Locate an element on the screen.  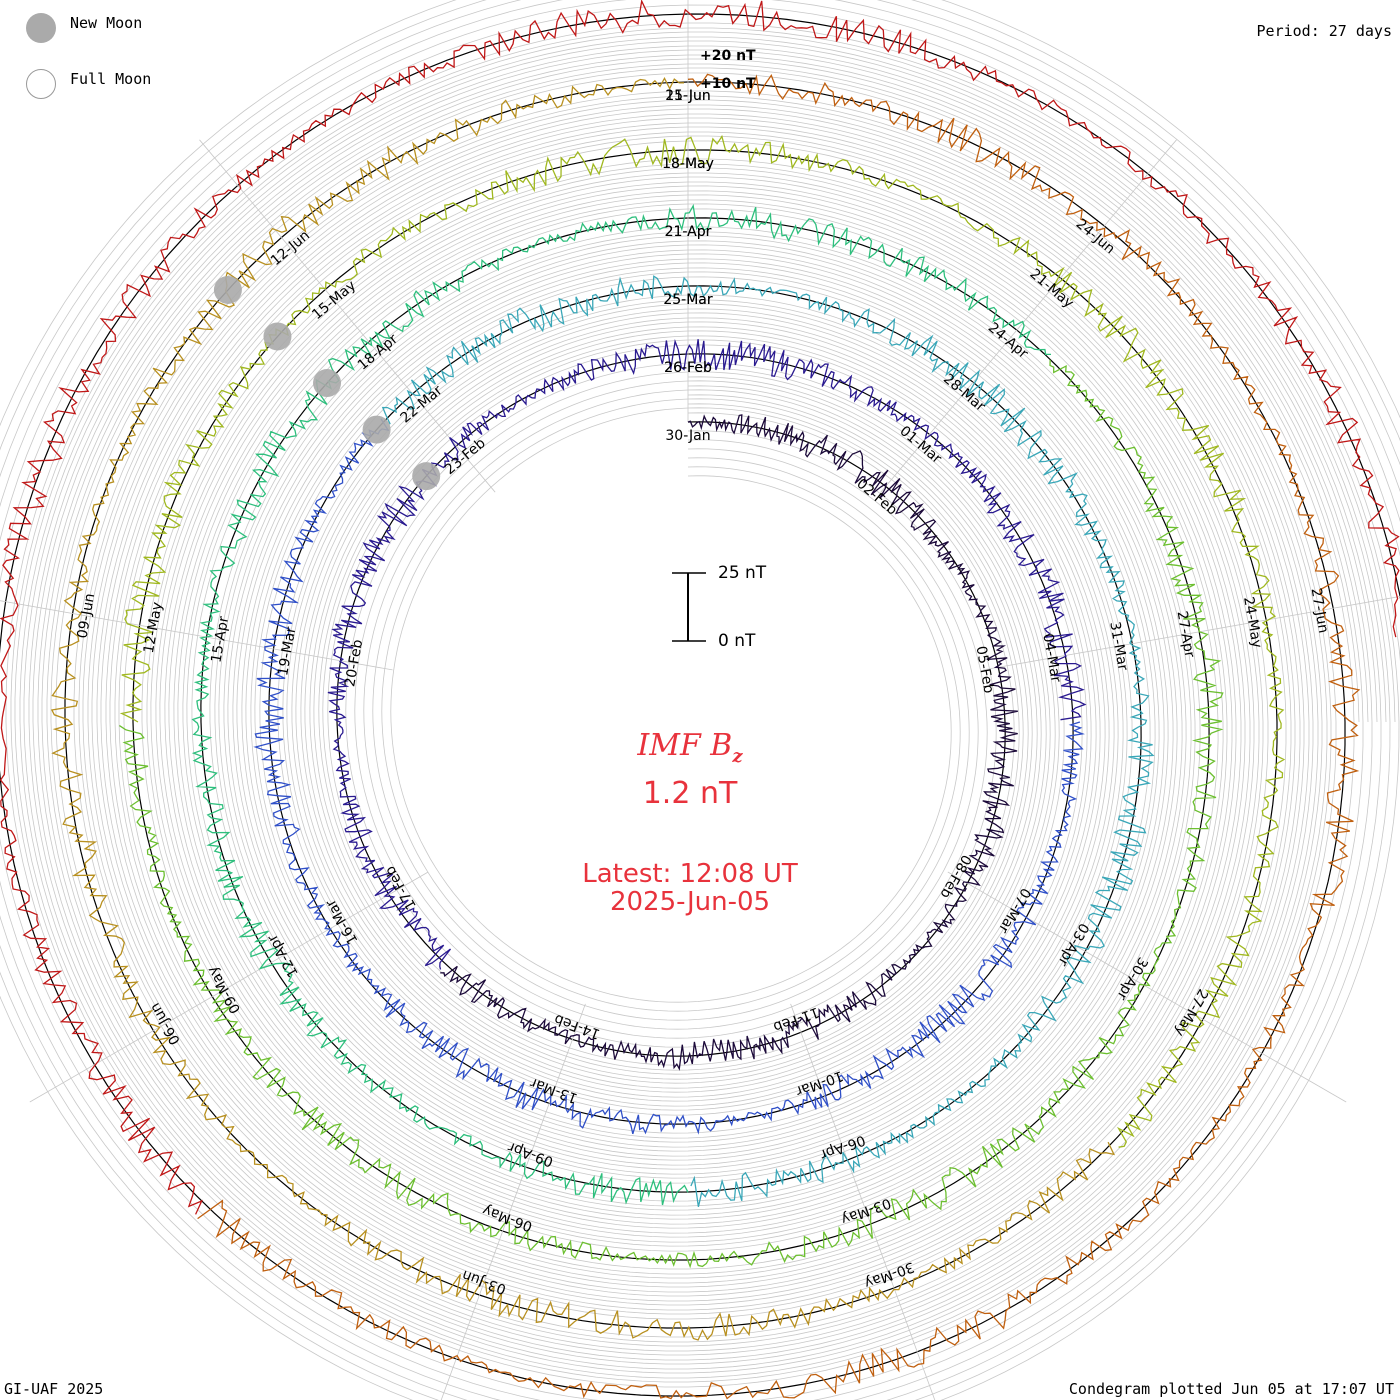
date-label: 09-Apr is located at coordinates (531, 1153).